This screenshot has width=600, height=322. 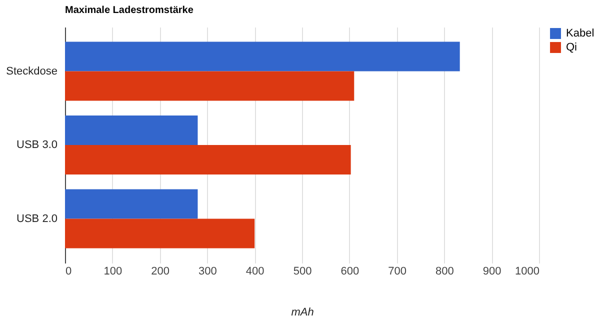 I want to click on x-axis-title: mAh, so click(x=302, y=312).